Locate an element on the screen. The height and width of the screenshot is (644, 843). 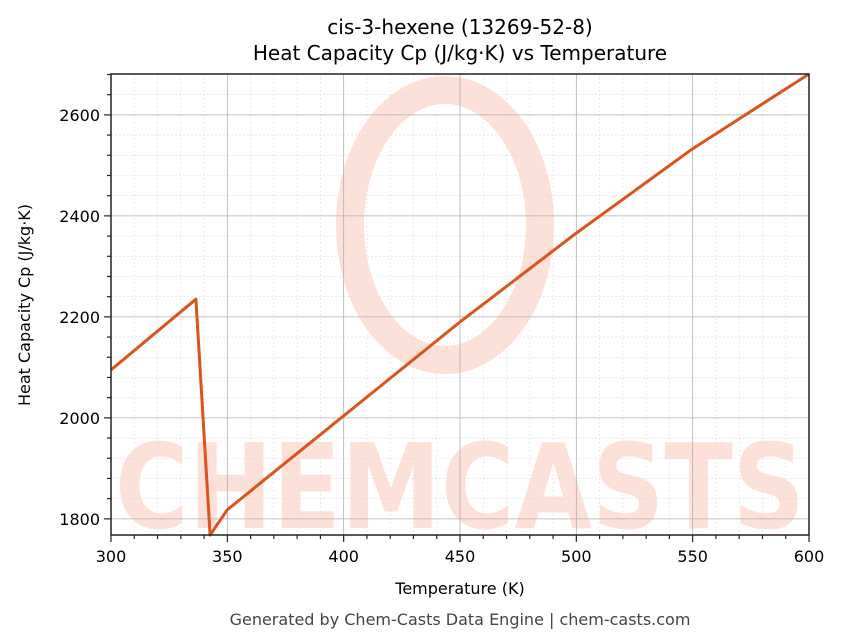
x-tick-label: 600 is located at coordinates (809, 556).